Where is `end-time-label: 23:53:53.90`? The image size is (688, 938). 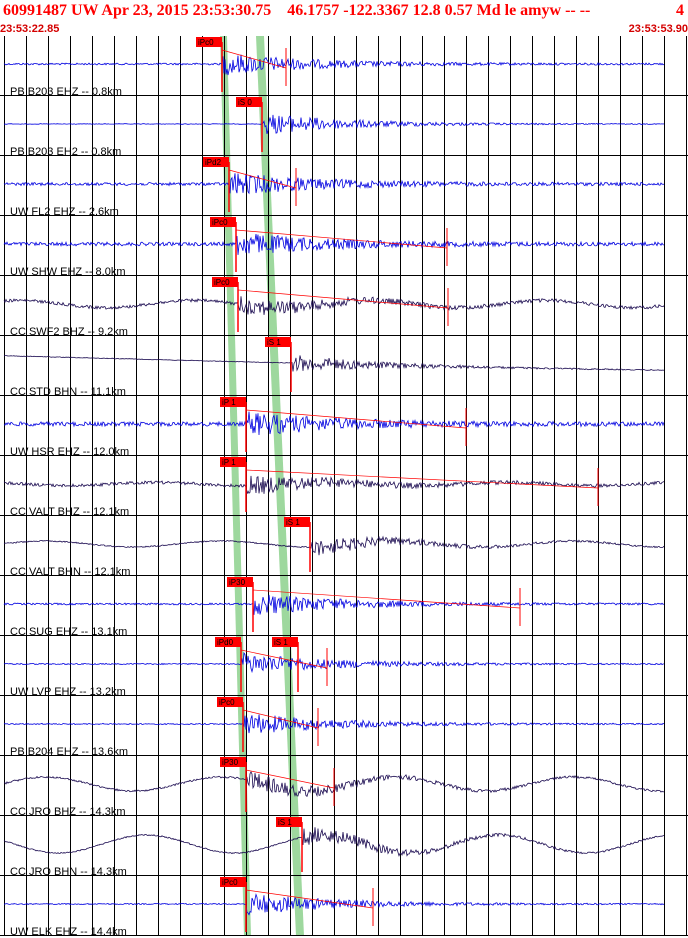 end-time-label: 23:53:53.90 is located at coordinates (658, 29).